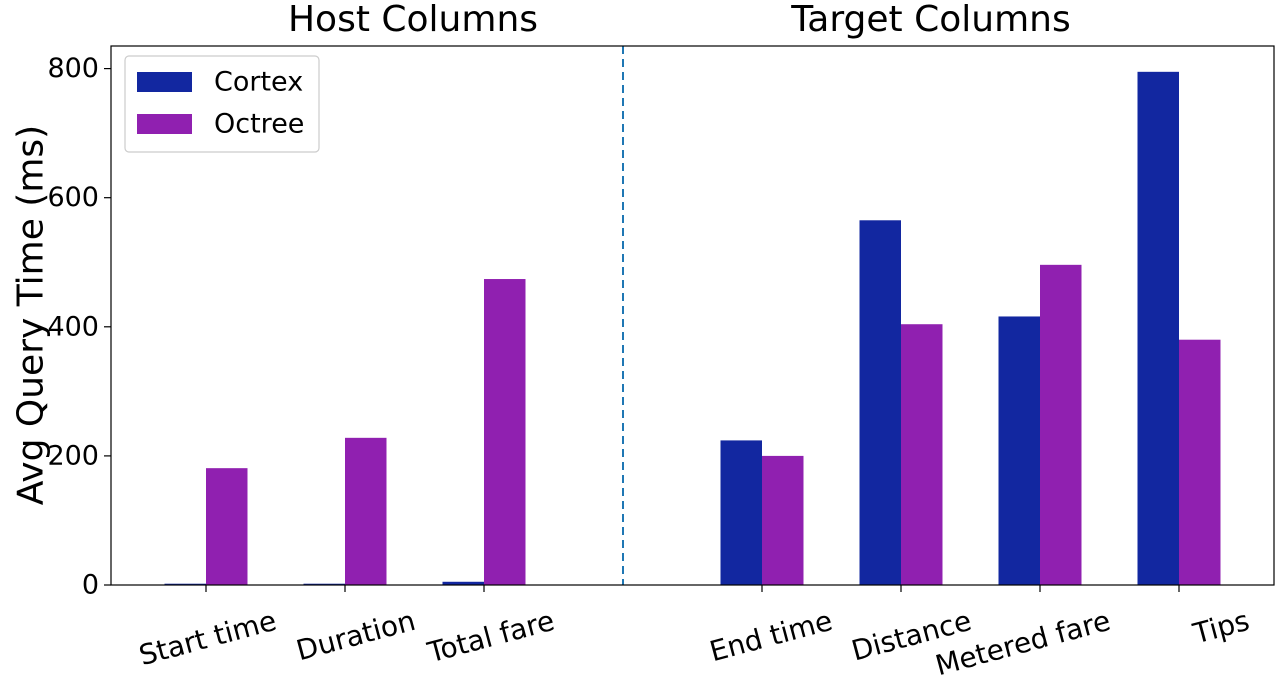  I want to click on bar-octree-metered-fare, so click(1061, 424).